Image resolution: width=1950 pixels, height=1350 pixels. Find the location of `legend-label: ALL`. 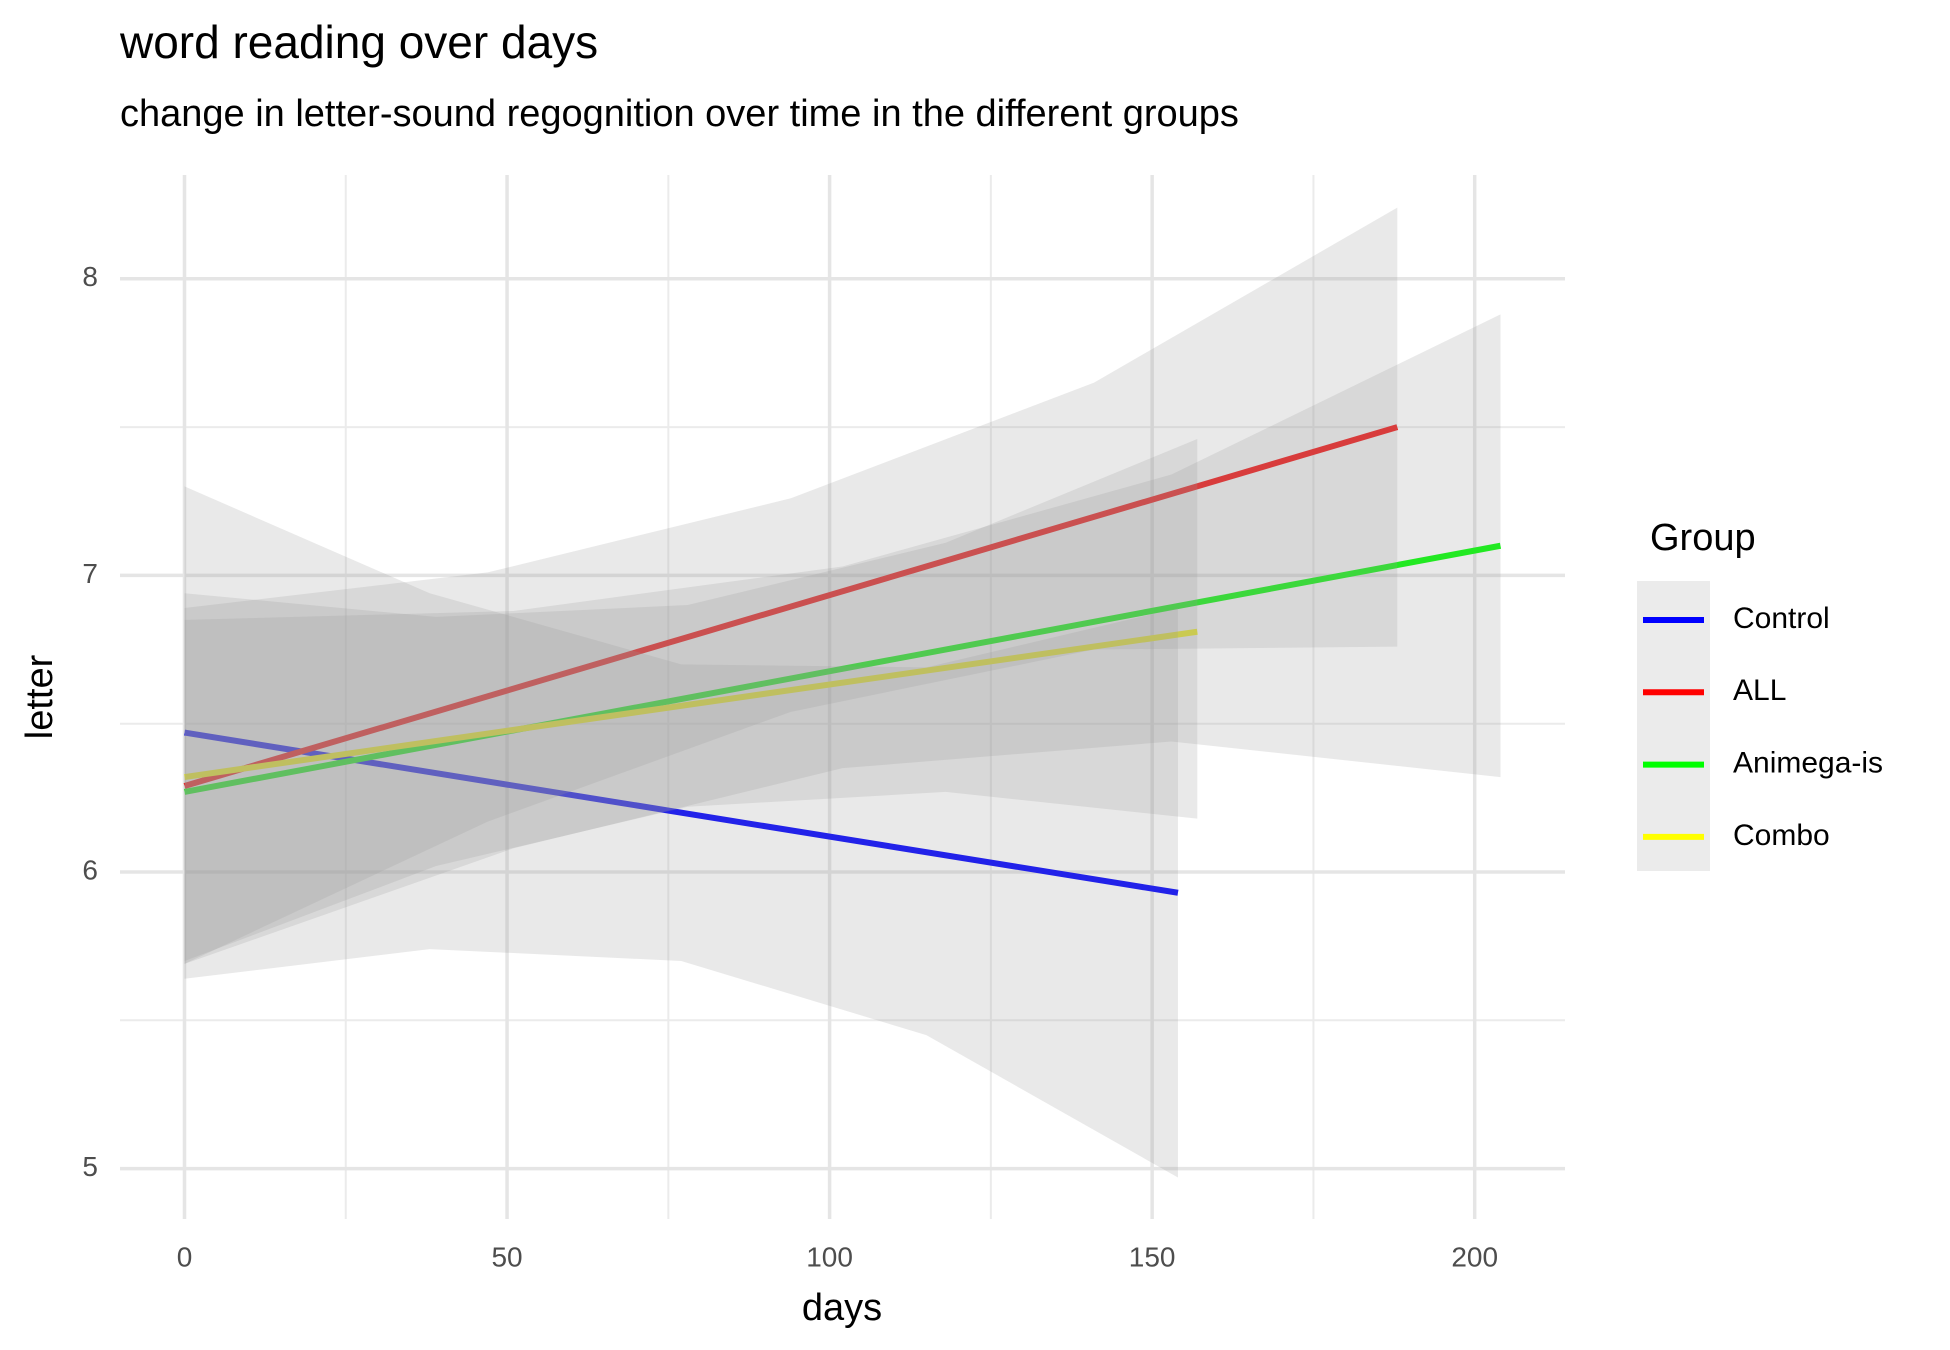

legend-label: ALL is located at coordinates (1759, 690).